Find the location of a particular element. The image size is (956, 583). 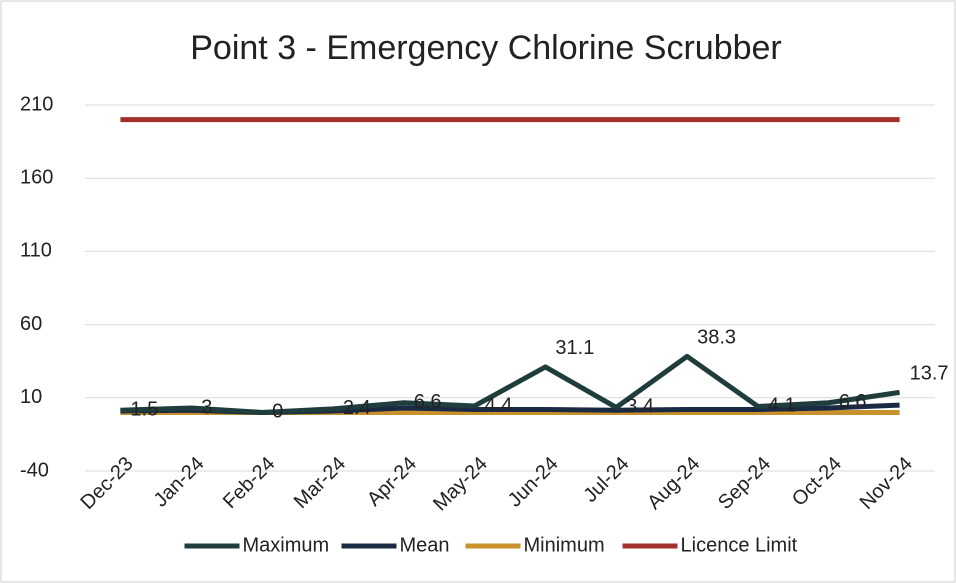

legend-label: Minimum is located at coordinates (564, 545).